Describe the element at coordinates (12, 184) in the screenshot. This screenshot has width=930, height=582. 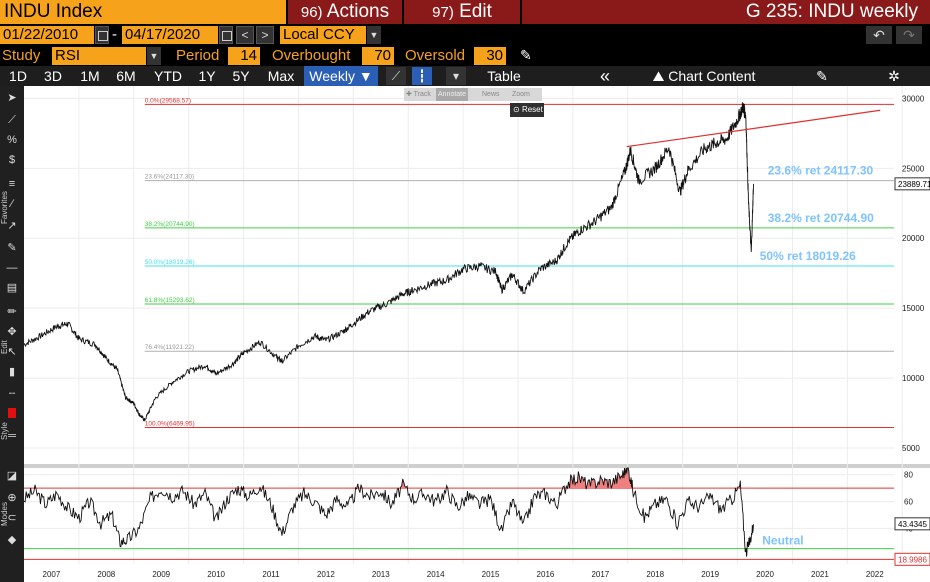
I see `fibonacci-icon: ≡` at that location.